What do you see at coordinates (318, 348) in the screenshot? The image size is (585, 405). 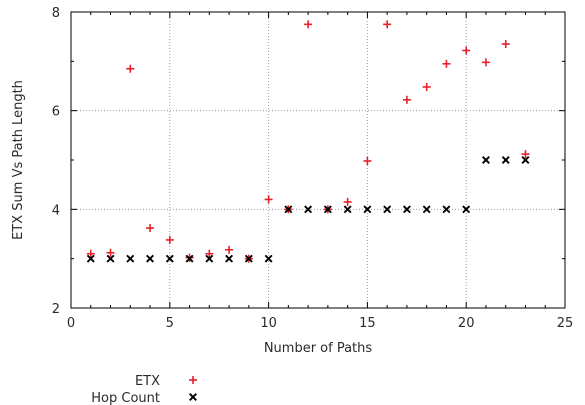 I see `x-axis-label: Number of Paths` at bounding box center [318, 348].